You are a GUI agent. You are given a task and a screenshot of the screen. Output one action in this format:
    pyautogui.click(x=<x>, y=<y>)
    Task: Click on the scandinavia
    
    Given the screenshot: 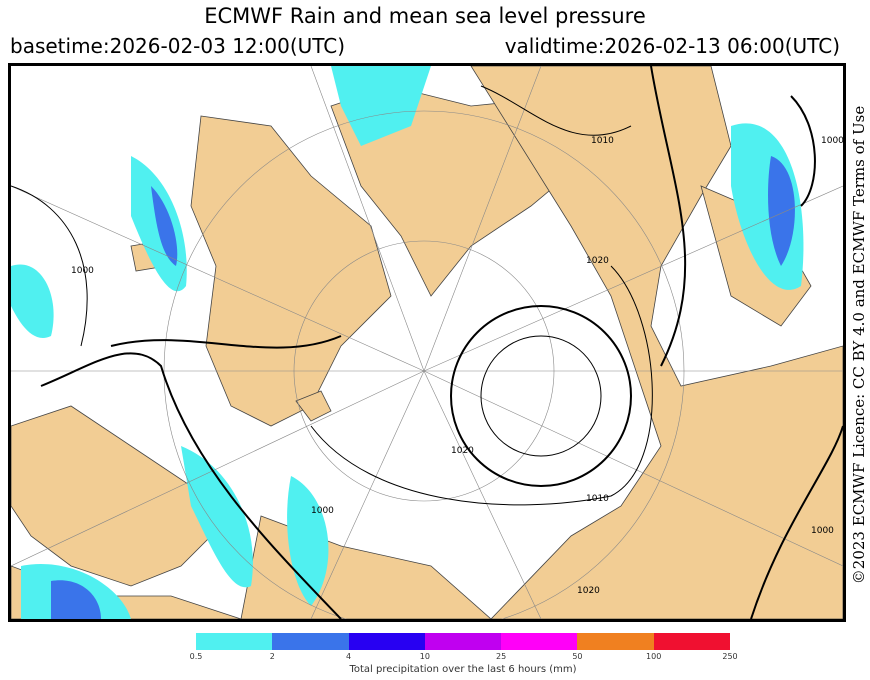 What is the action you would take?
    pyautogui.click(x=111, y=496)
    